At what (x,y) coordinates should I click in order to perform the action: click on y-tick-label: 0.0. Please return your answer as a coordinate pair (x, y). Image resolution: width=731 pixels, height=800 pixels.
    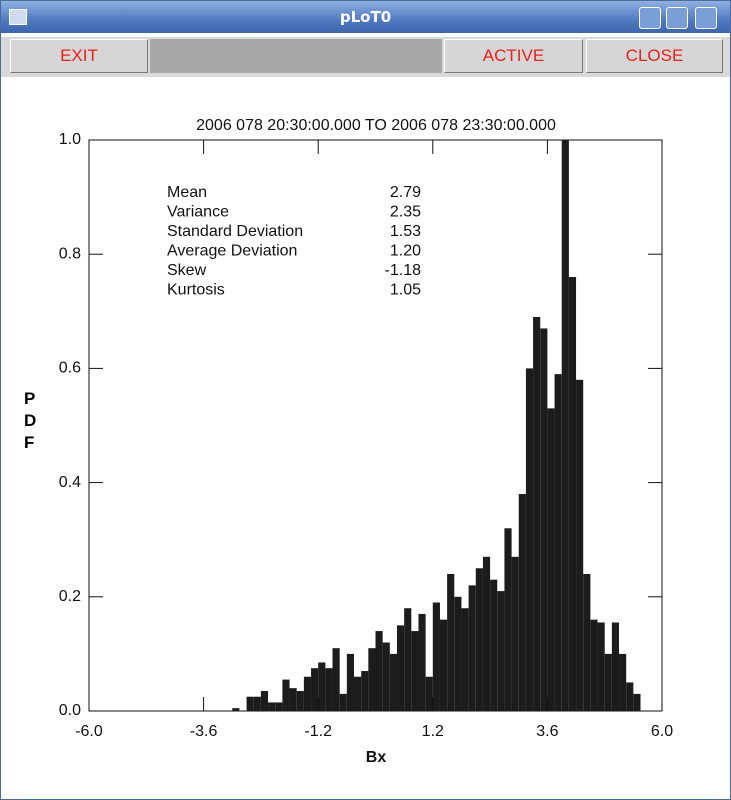
    Looking at the image, I should click on (70, 710).